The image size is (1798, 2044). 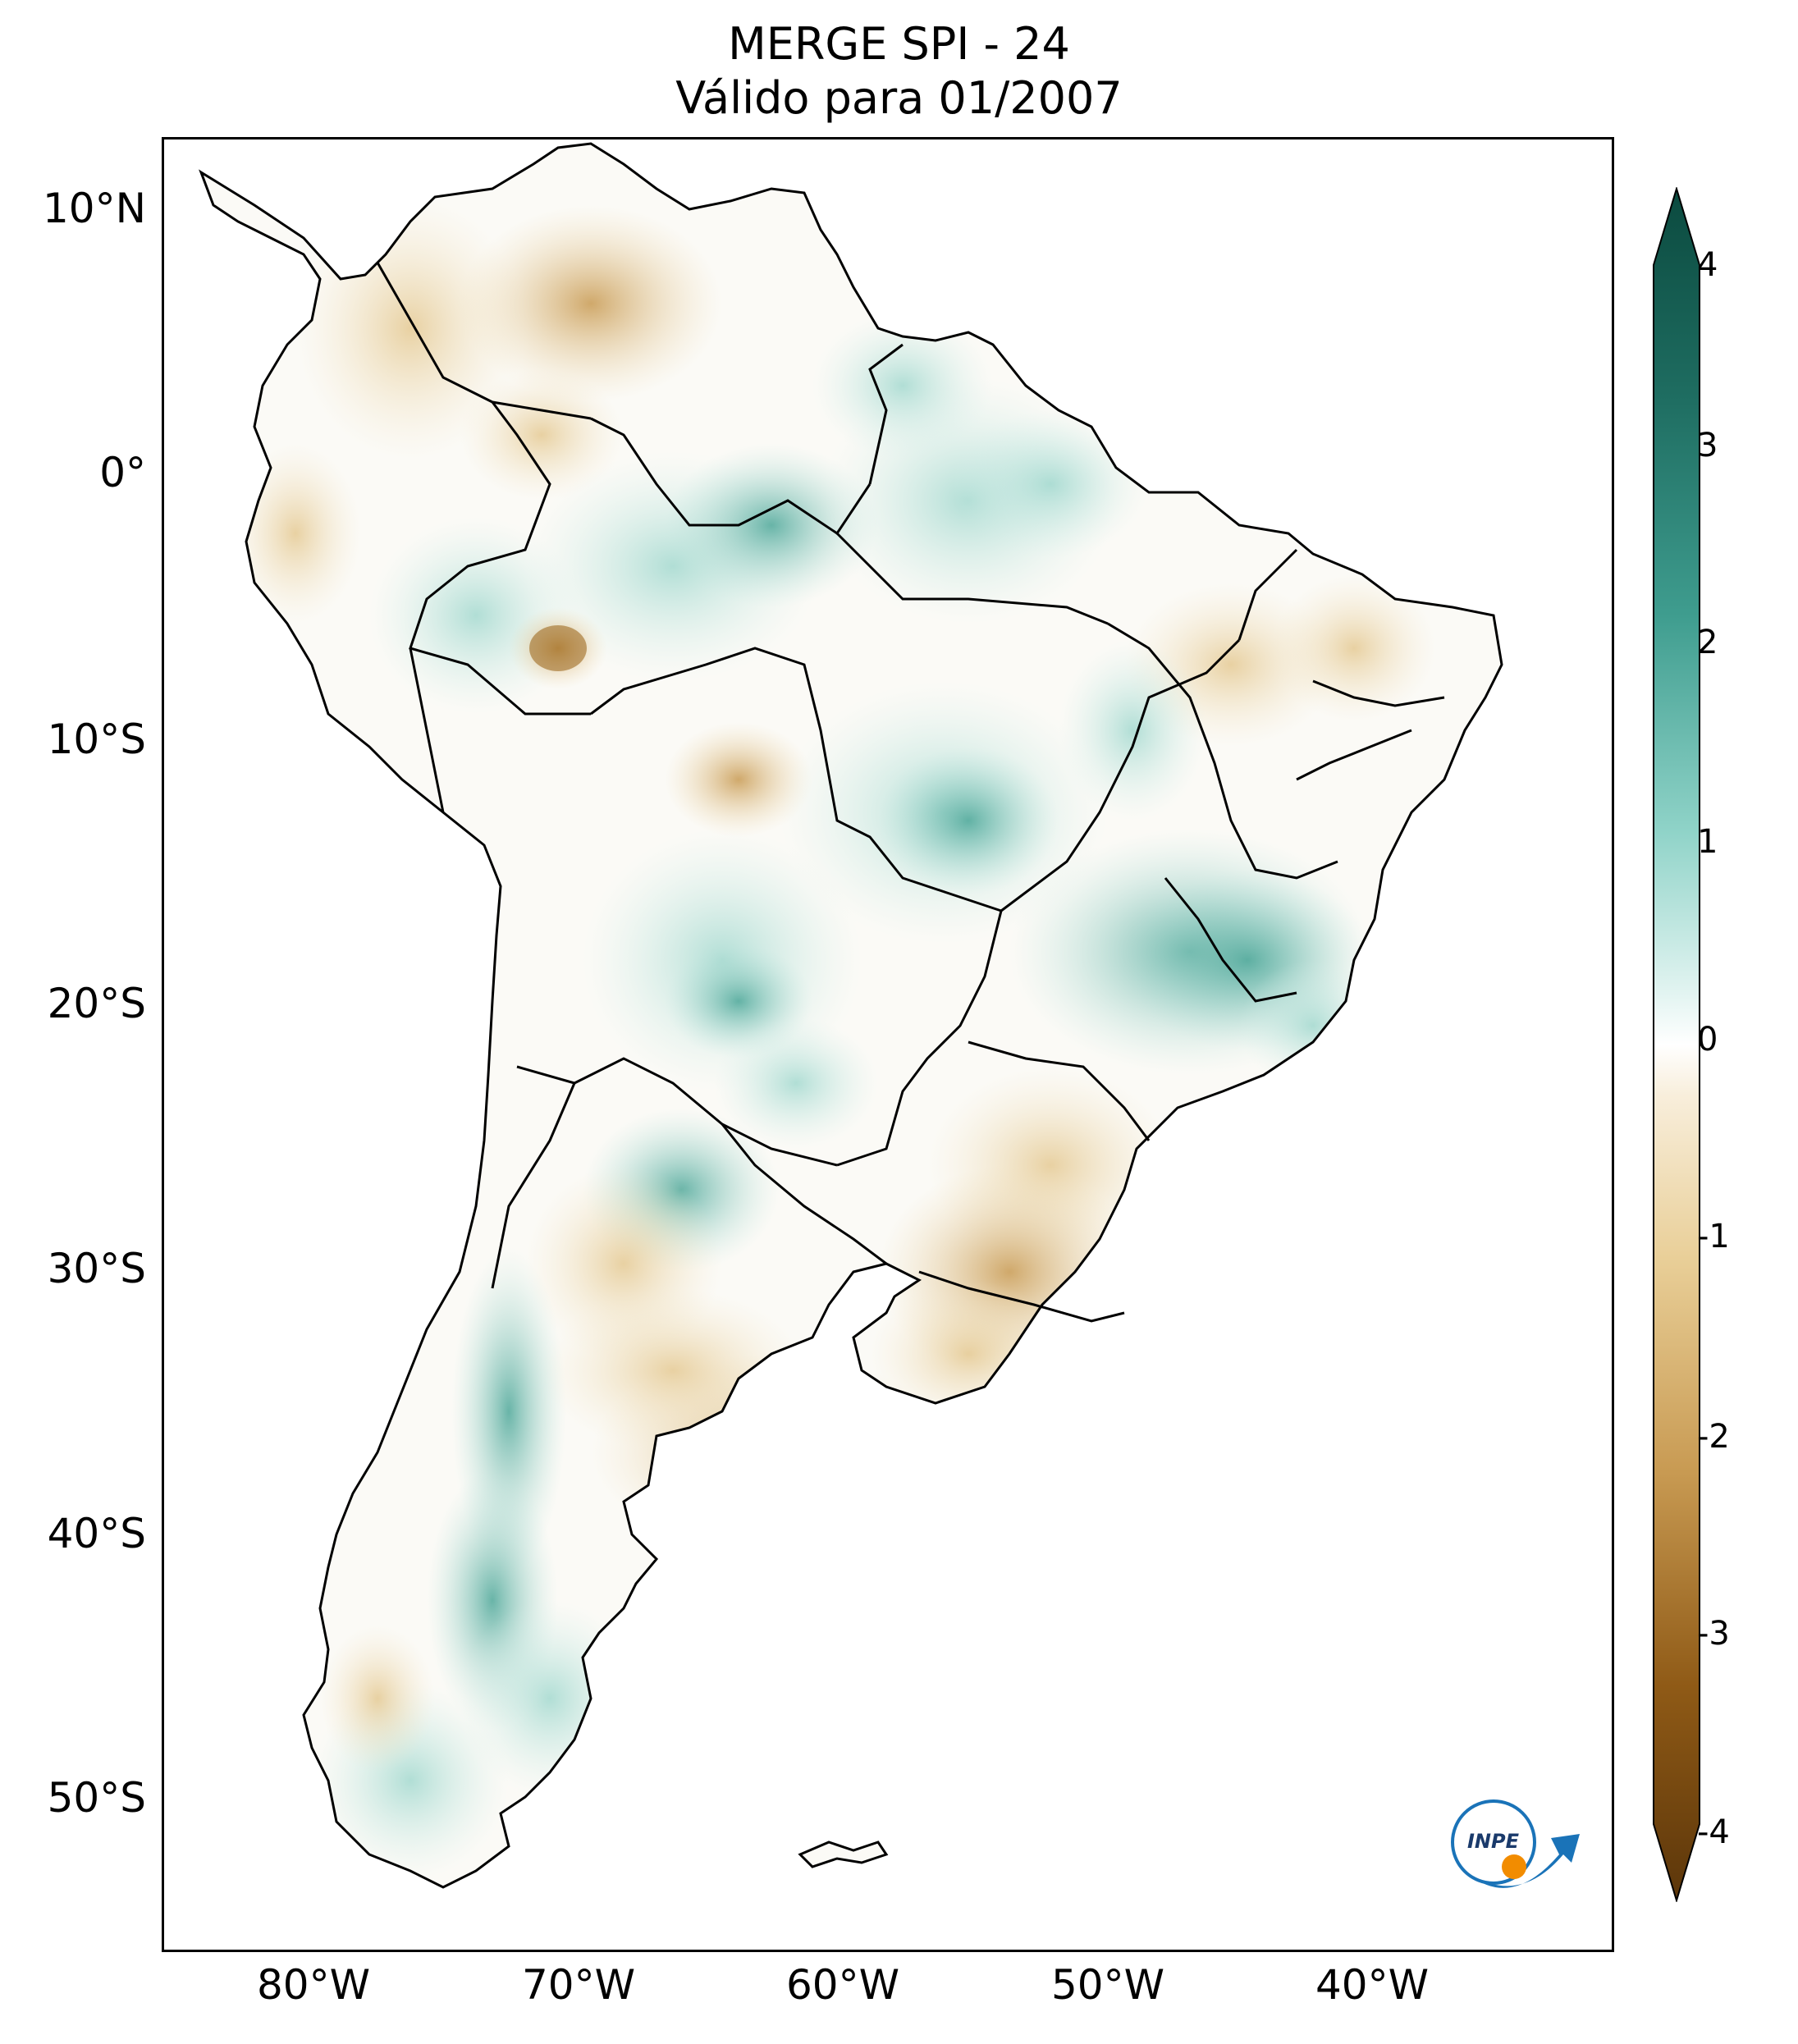 I want to click on colorbar-tick-label: -1, so click(x=1713, y=1236).